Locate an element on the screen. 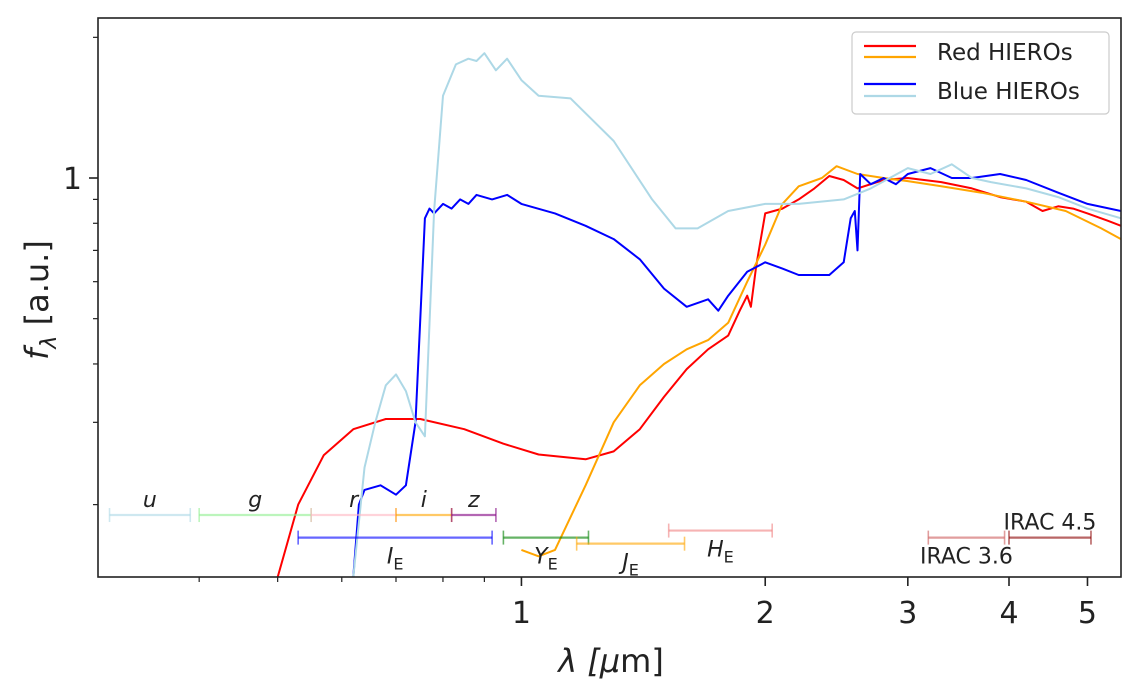  x-tick-label: 3 is located at coordinates (907, 613).